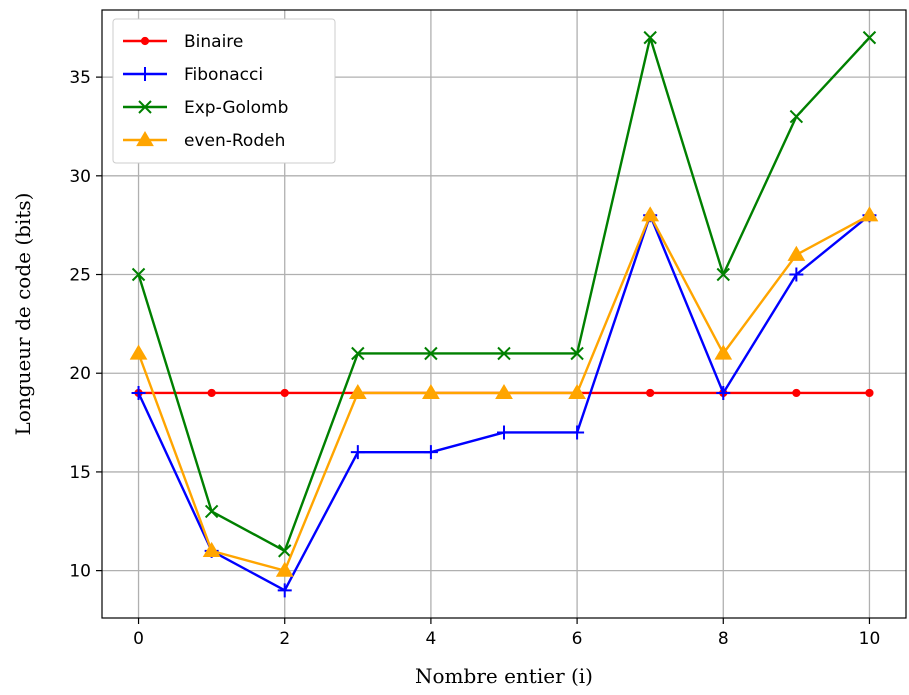 This screenshot has height=695, width=909. Describe the element at coordinates (23, 314) in the screenshot. I see `y-axis-label: Longueur de code (bits)` at that location.